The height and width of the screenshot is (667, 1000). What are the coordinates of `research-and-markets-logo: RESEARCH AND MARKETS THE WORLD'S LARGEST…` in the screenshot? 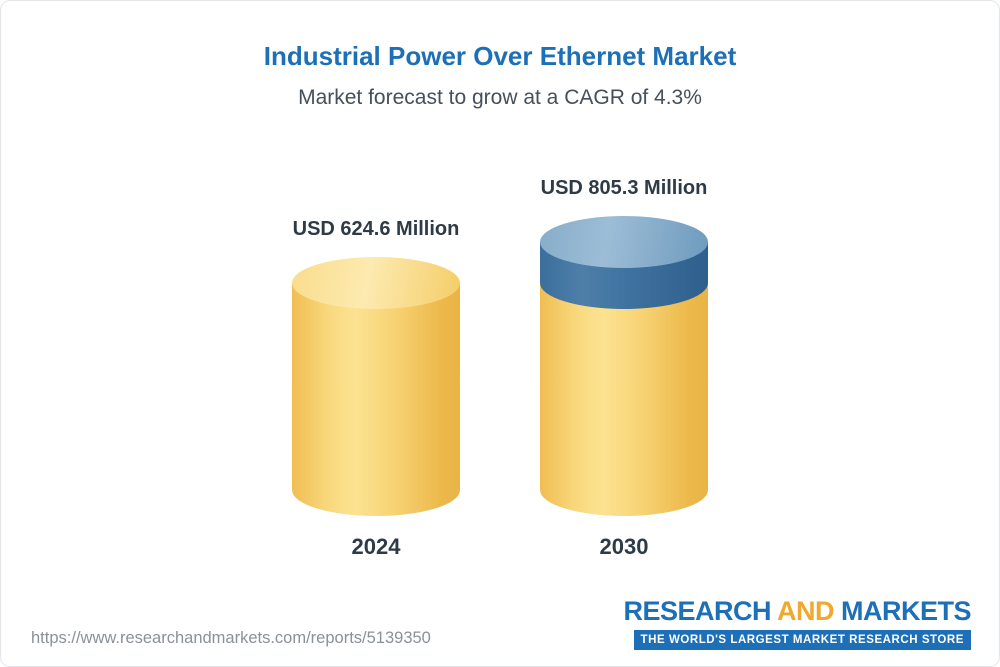 It's located at (797, 624).